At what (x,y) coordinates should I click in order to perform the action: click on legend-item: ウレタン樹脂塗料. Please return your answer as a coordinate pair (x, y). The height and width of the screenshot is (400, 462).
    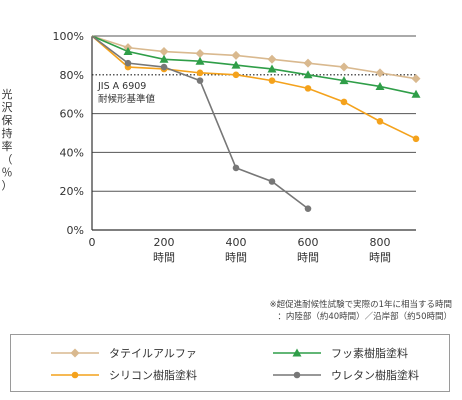
    Looking at the image, I should click on (346, 375).